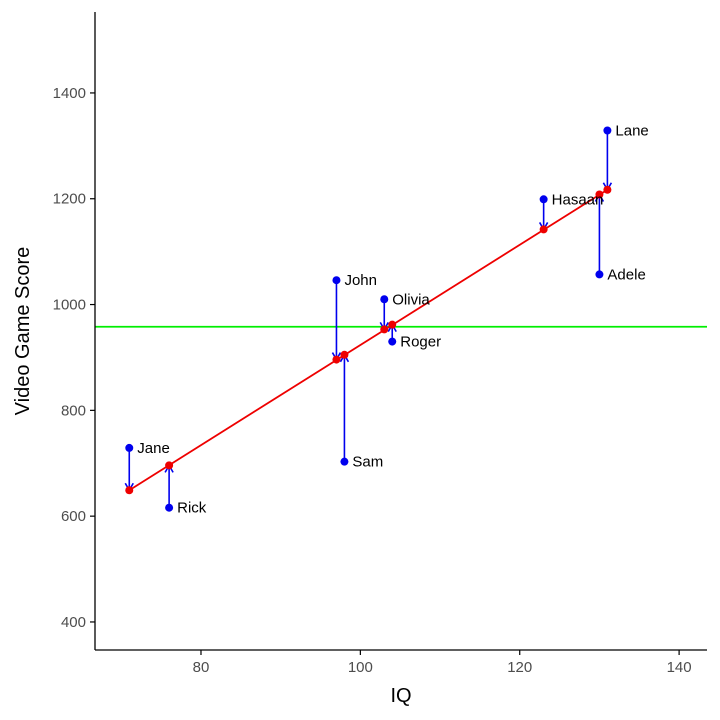  What do you see at coordinates (360, 280) in the screenshot?
I see `point-label: John` at bounding box center [360, 280].